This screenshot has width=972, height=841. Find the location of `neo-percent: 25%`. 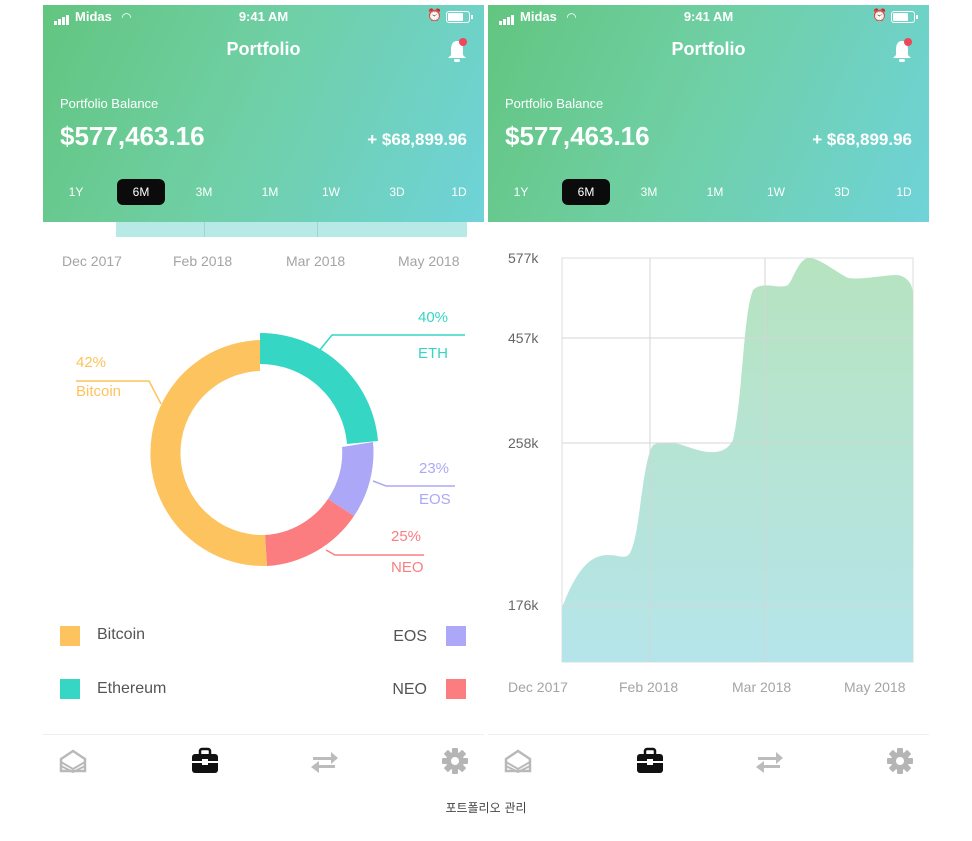

neo-percent: 25% is located at coordinates (406, 536).